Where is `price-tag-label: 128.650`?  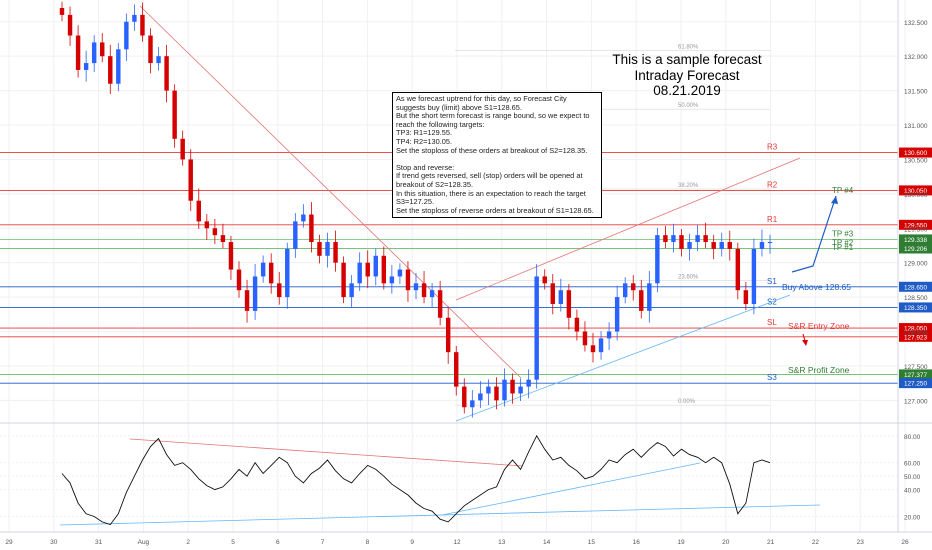 price-tag-label: 128.650 is located at coordinates (916, 287).